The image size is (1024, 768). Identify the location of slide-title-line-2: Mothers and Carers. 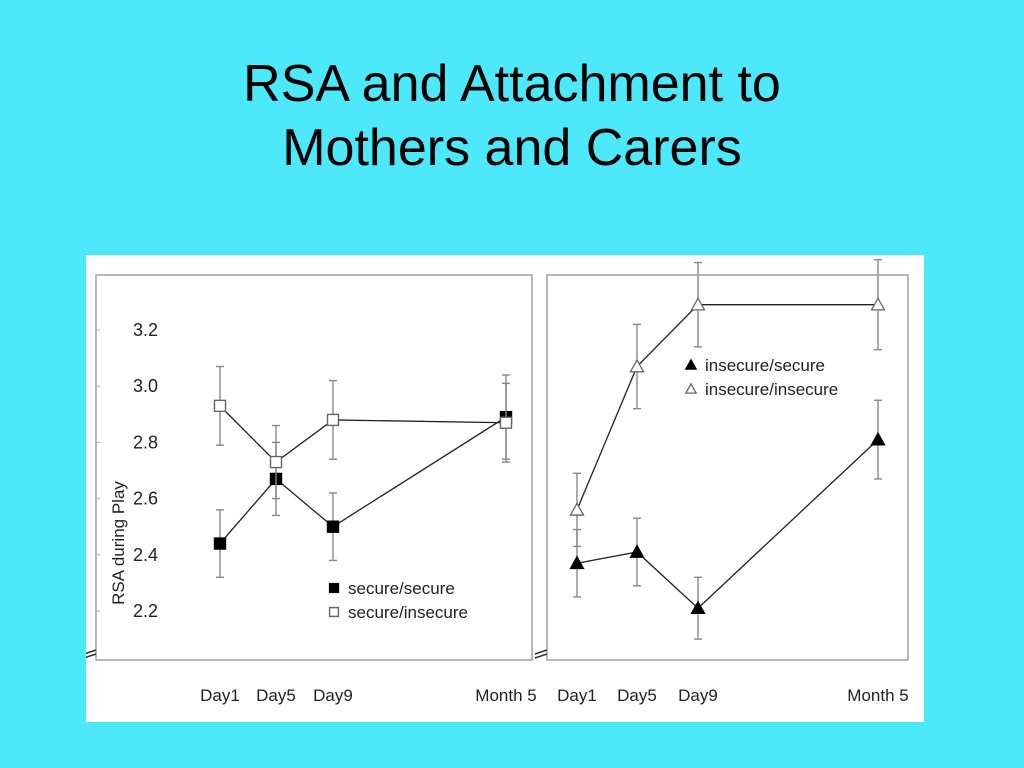
(512, 148).